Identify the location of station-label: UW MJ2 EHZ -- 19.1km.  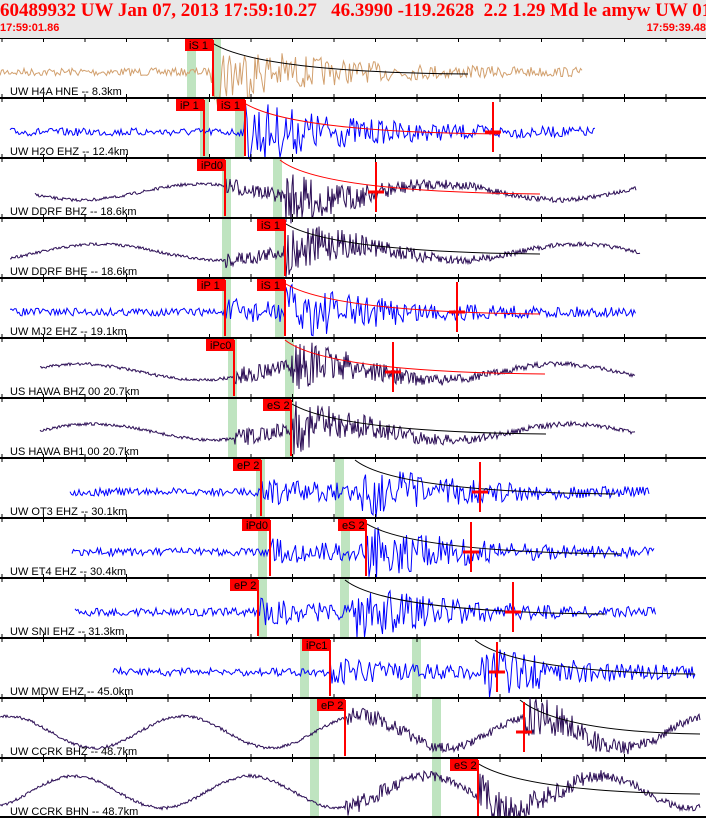
(68, 332).